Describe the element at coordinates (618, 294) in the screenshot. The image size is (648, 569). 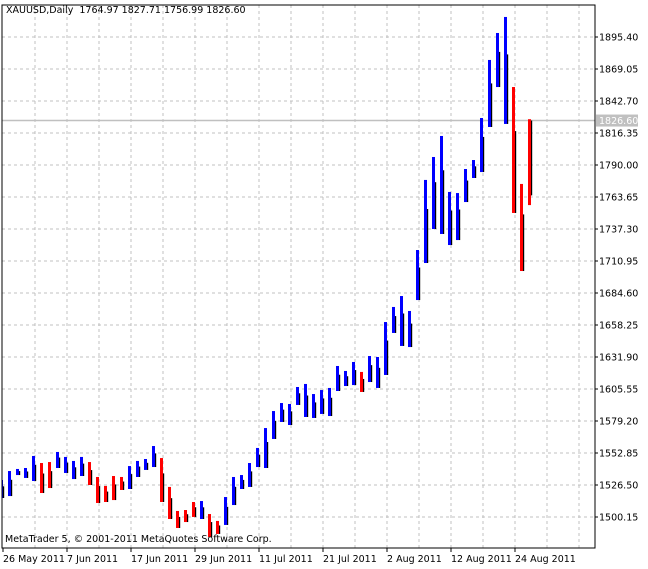
I see `y-tick-label: 1684.60` at that location.